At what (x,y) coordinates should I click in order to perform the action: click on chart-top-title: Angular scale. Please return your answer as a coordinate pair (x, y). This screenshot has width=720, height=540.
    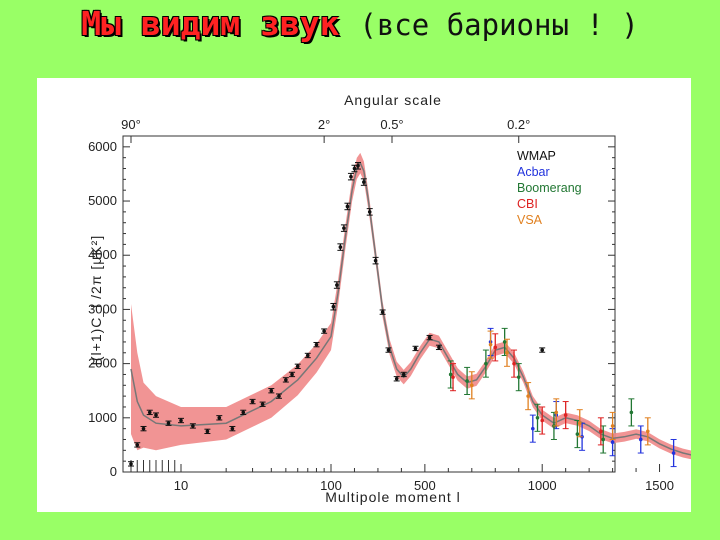
    Looking at the image, I should click on (393, 100).